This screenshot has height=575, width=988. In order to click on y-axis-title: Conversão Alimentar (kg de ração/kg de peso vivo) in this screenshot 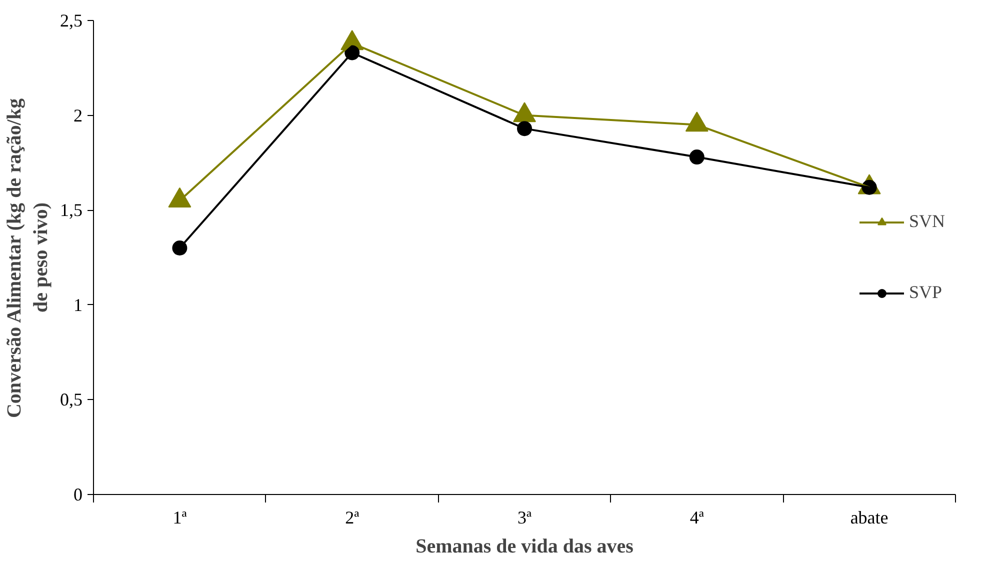, I will do `click(28, 258)`.